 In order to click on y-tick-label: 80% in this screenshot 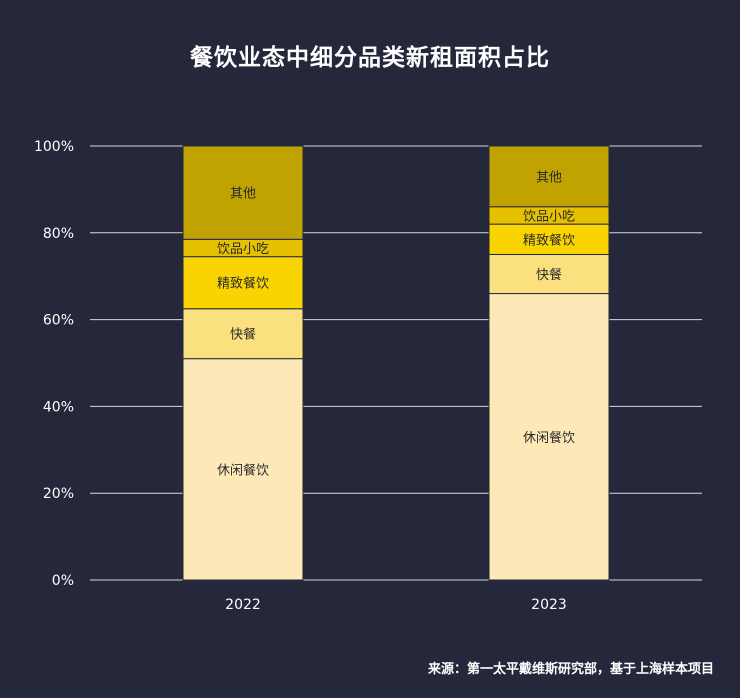, I will do `click(58, 234)`.